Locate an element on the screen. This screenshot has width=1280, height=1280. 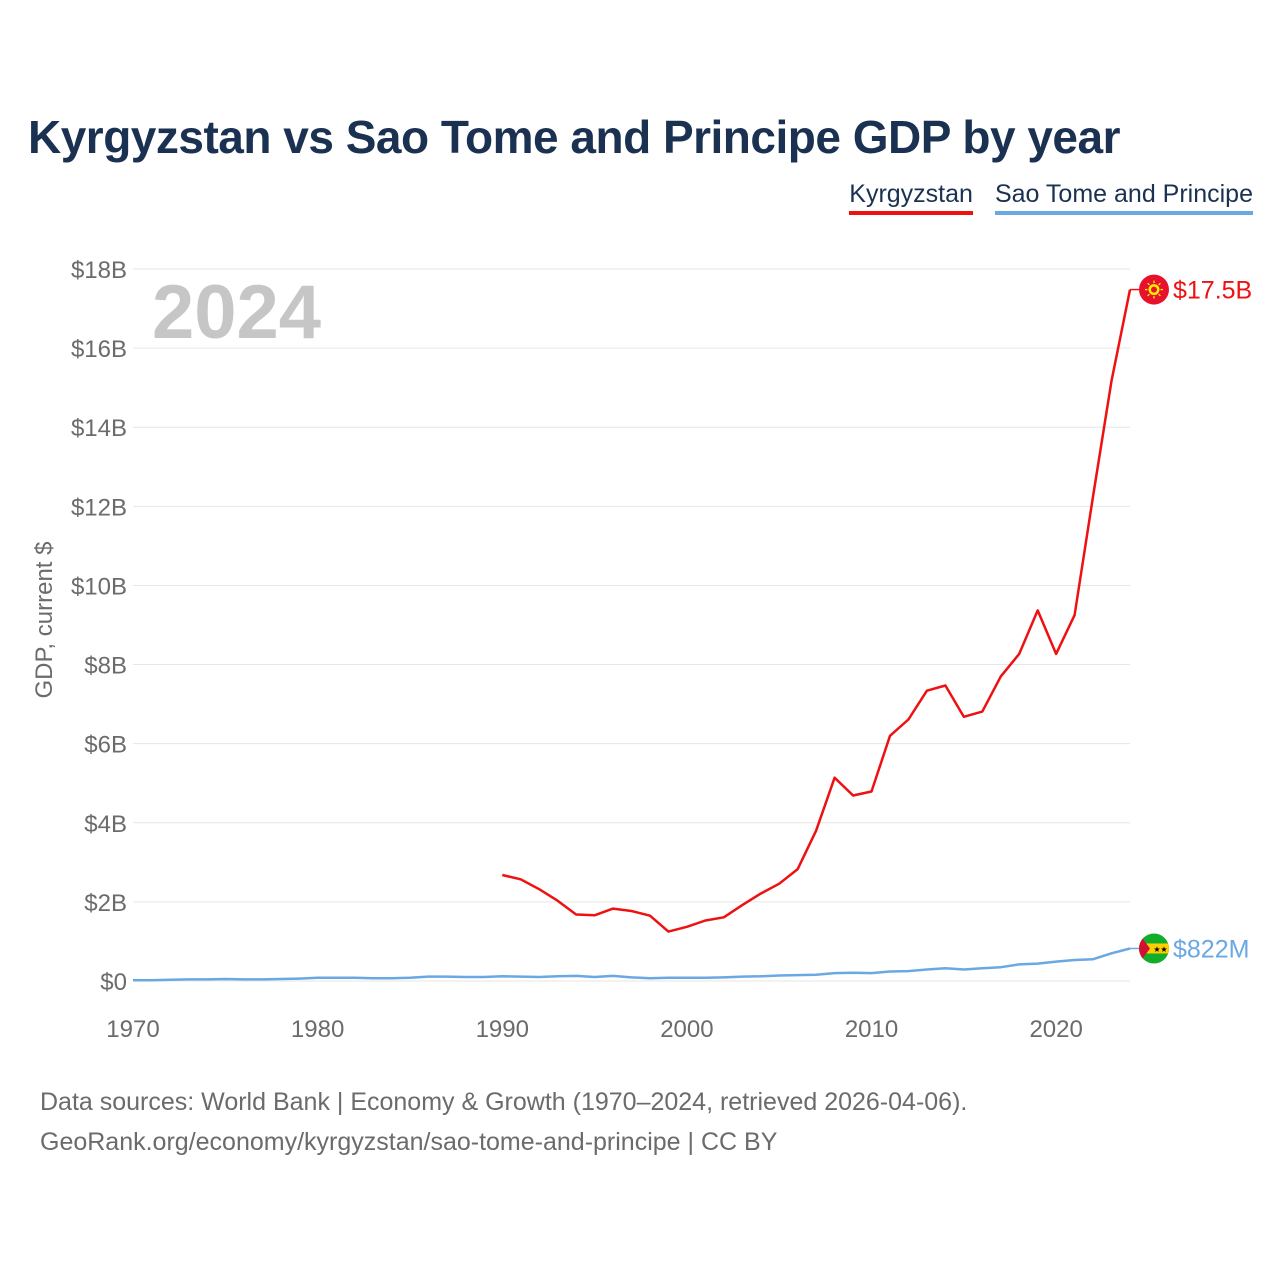
legend: Kyrgyzstan Sao Tome and Principe is located at coordinates (1051, 197).